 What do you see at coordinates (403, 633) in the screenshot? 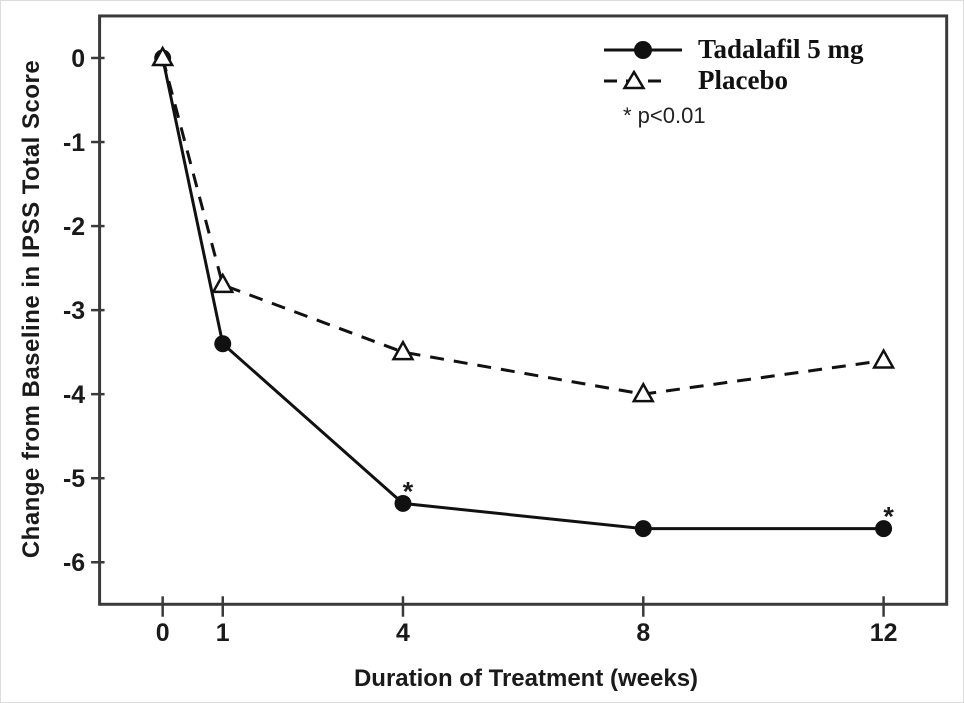
I see `x-tick-label: 4` at bounding box center [403, 633].